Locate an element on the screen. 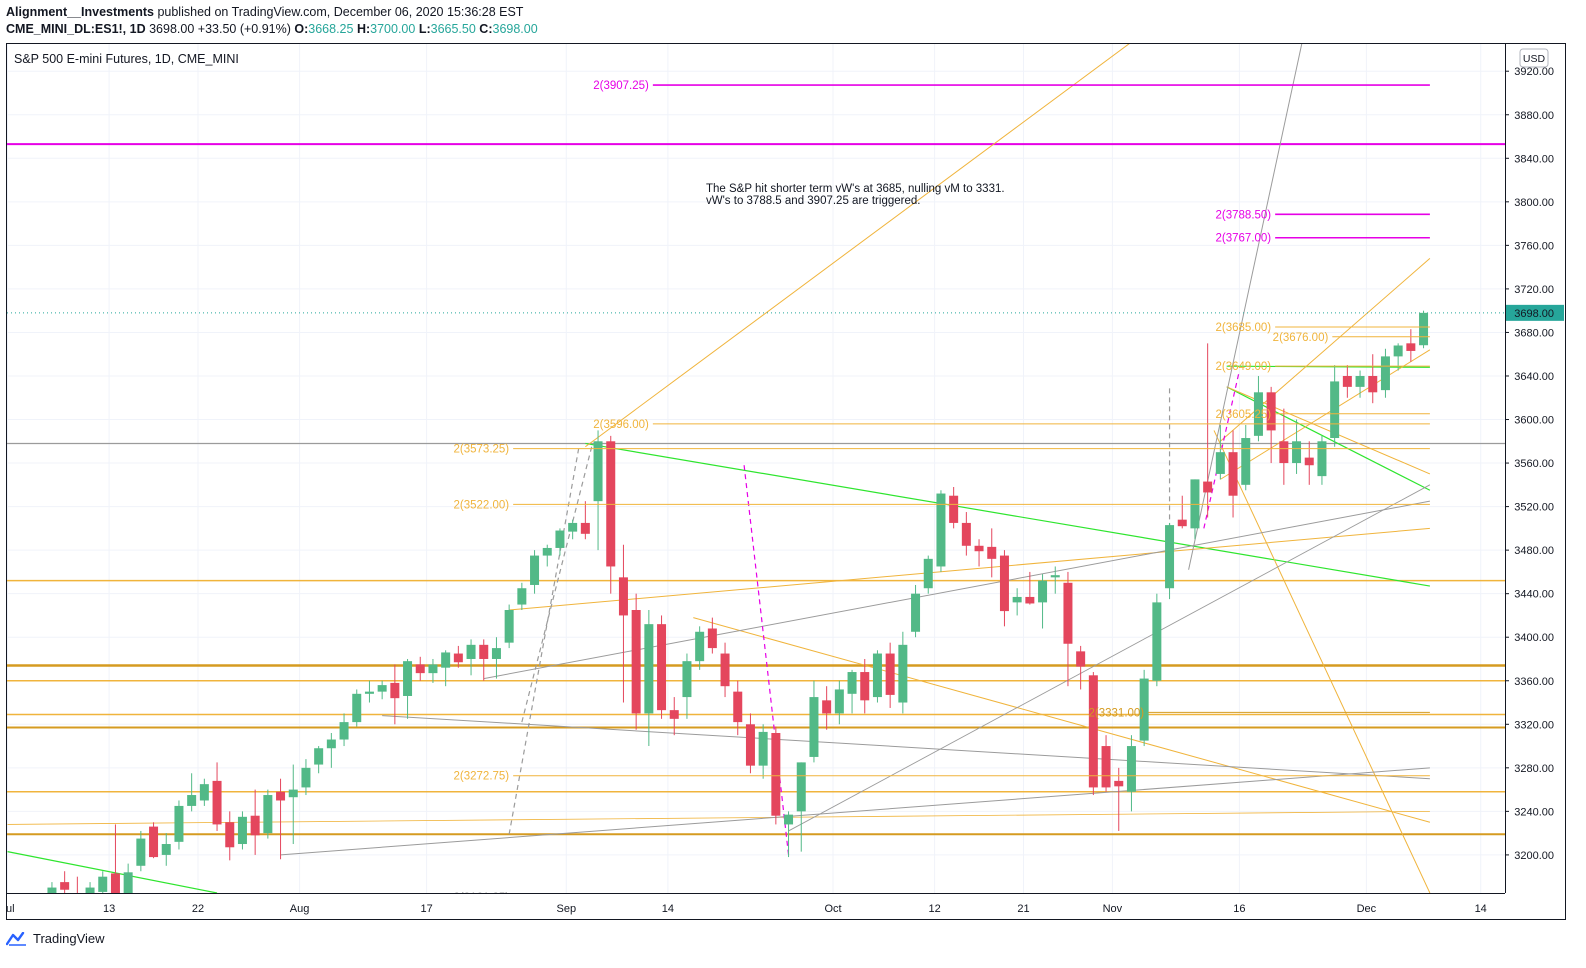 The width and height of the screenshot is (1586, 968). y-tick-label: 3400.00 is located at coordinates (1534, 638).